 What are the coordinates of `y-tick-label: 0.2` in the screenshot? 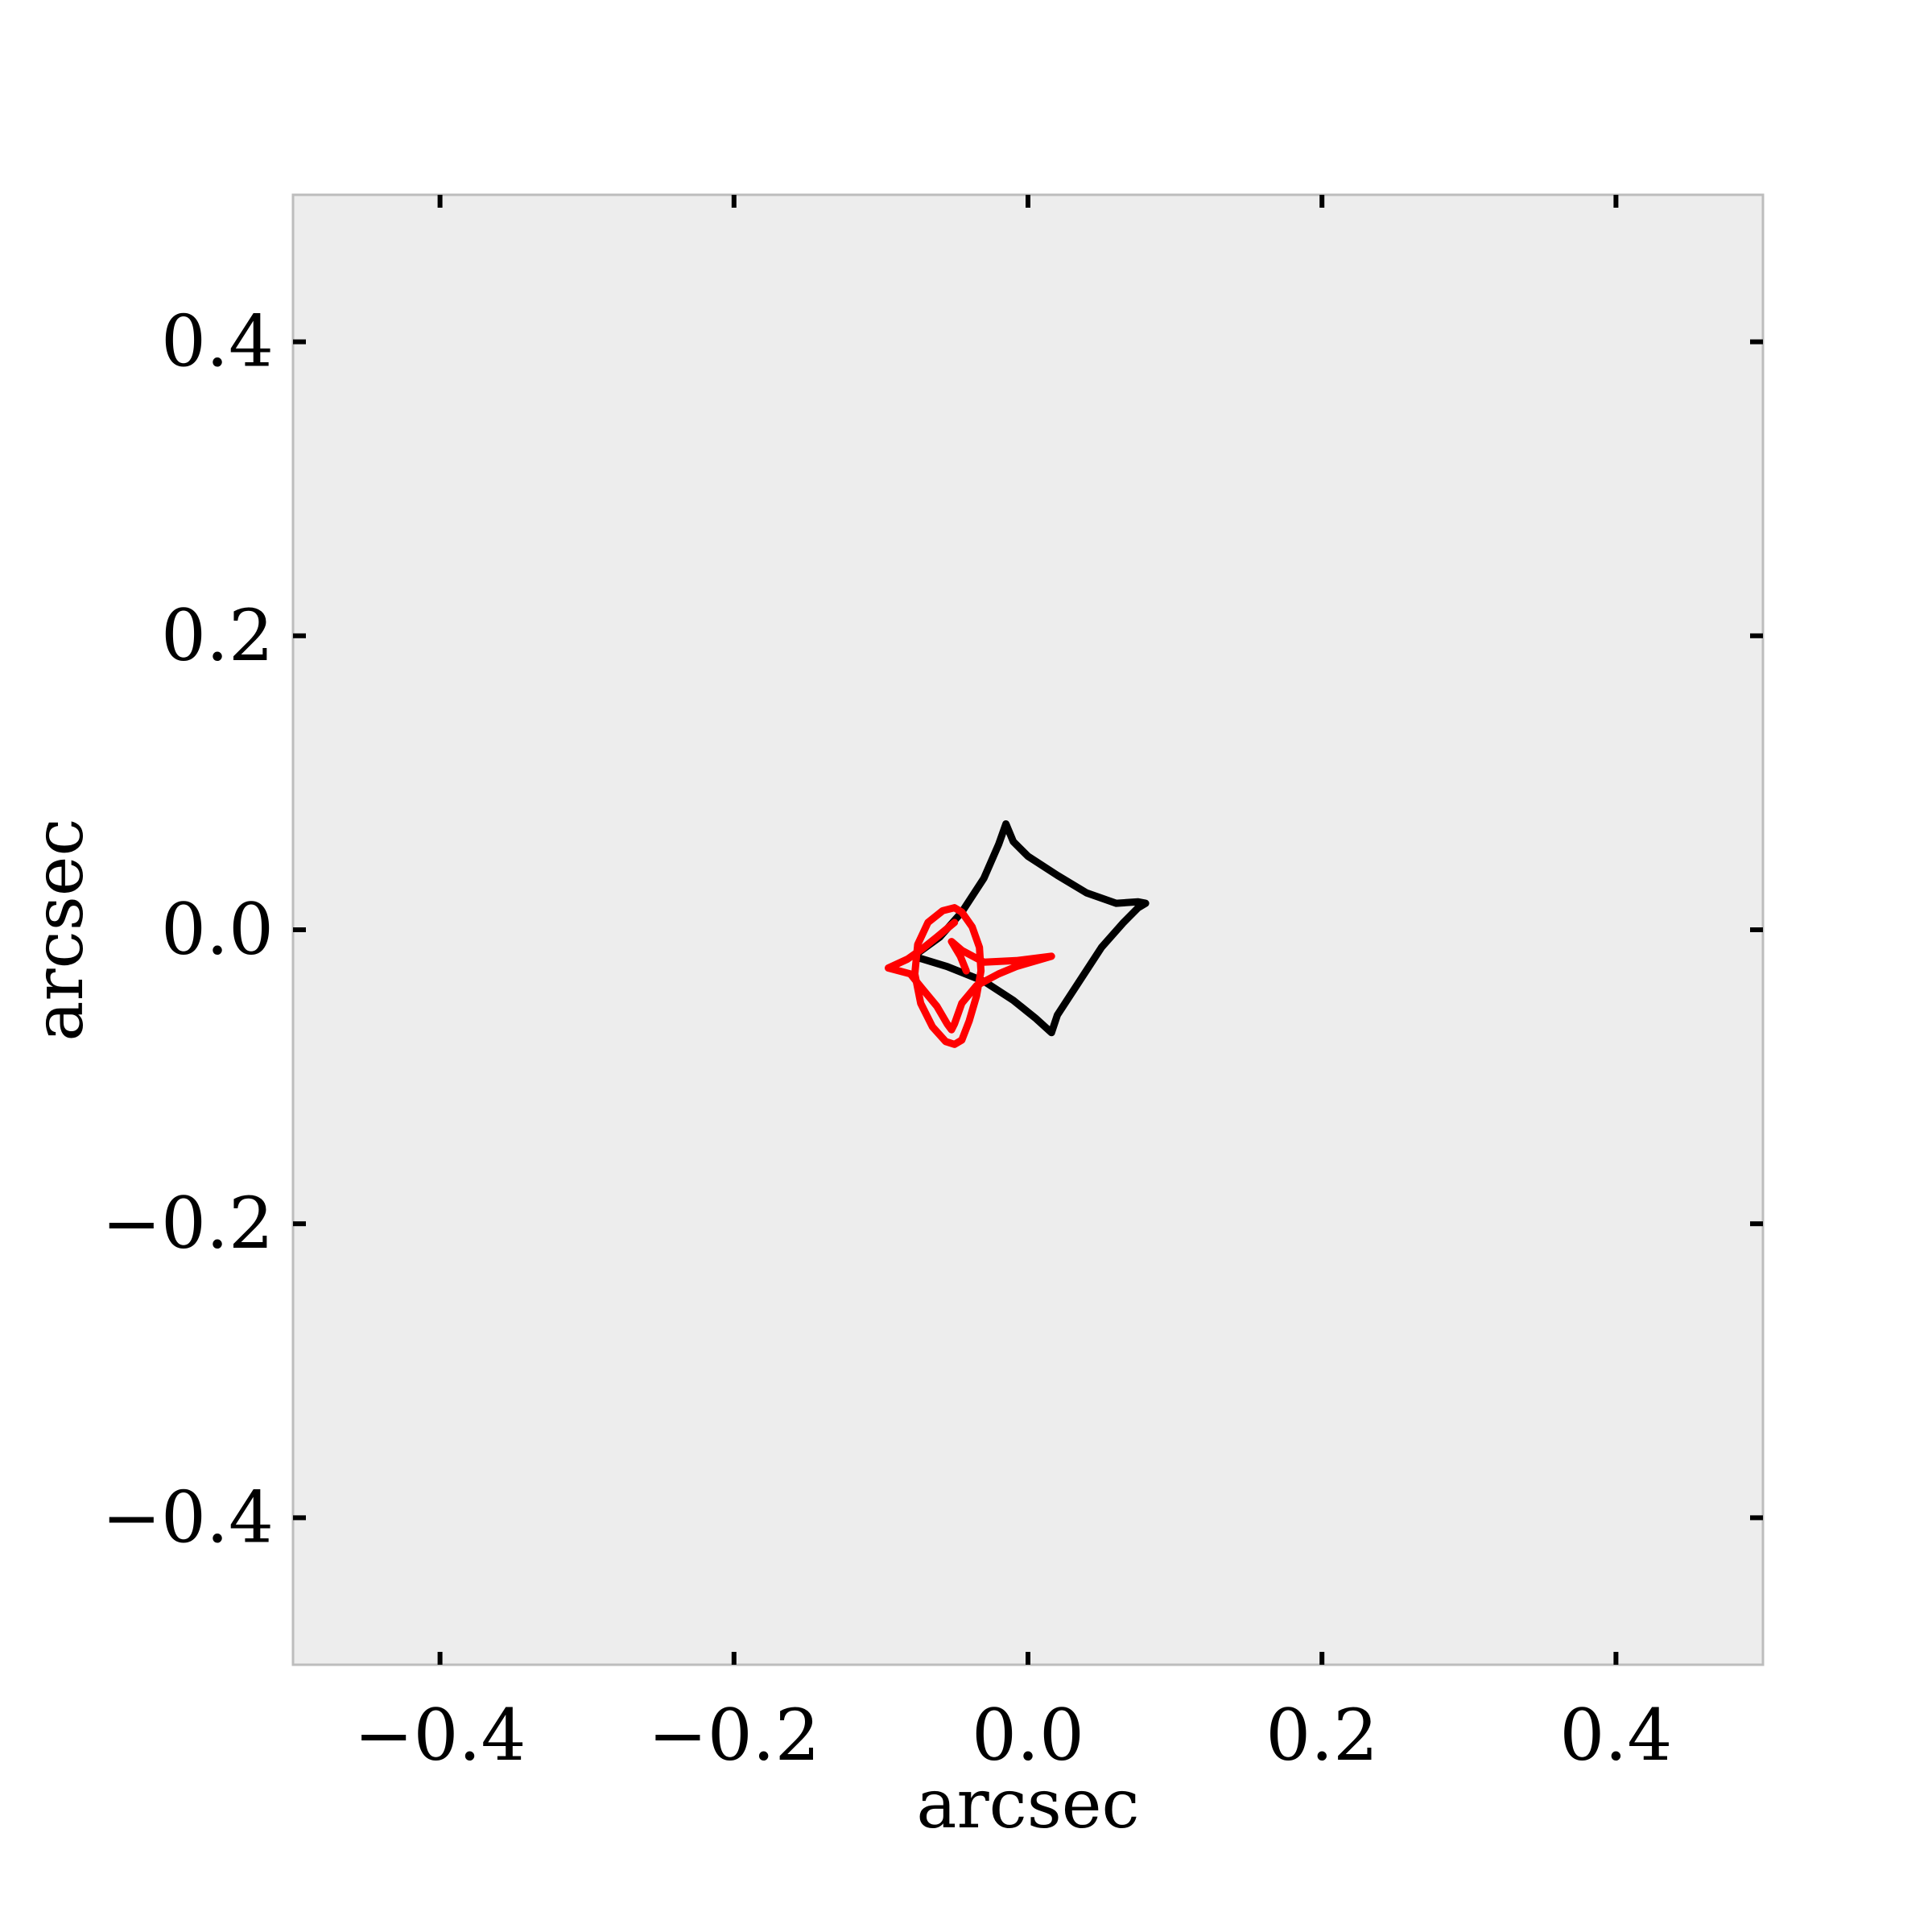 It's located at (217, 635).